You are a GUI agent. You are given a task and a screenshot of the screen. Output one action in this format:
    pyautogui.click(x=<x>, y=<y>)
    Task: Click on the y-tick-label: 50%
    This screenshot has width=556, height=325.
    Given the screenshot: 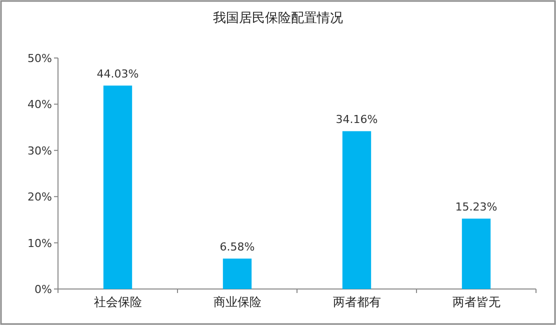 What is the action you would take?
    pyautogui.click(x=40, y=58)
    